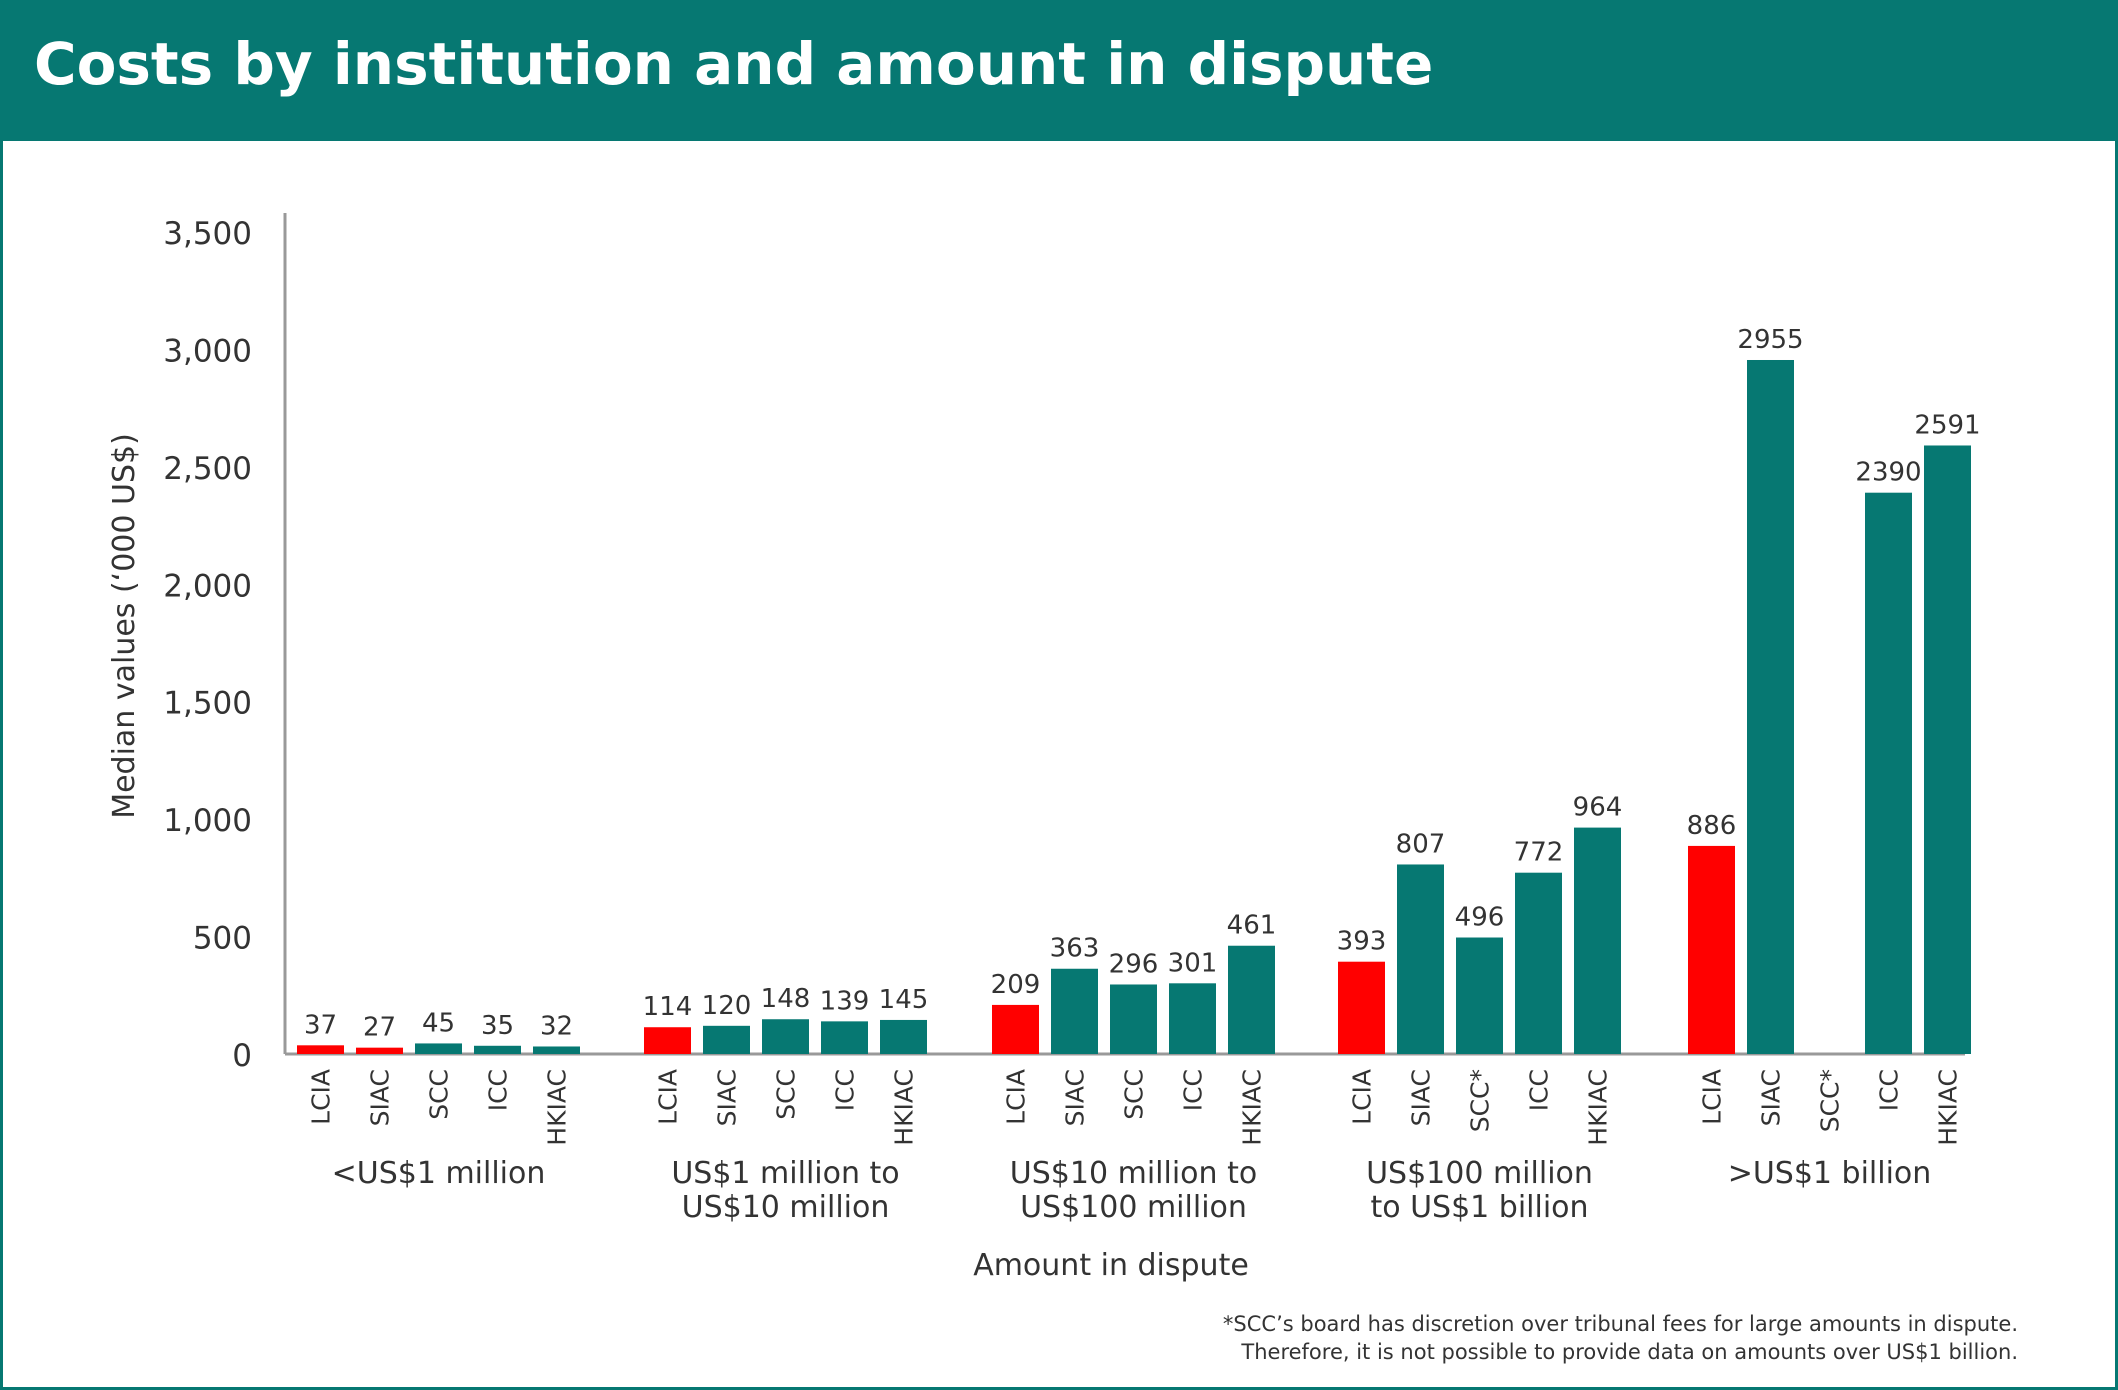  Describe the element at coordinates (438, 1023) in the screenshot. I see `data-label: 45` at that location.